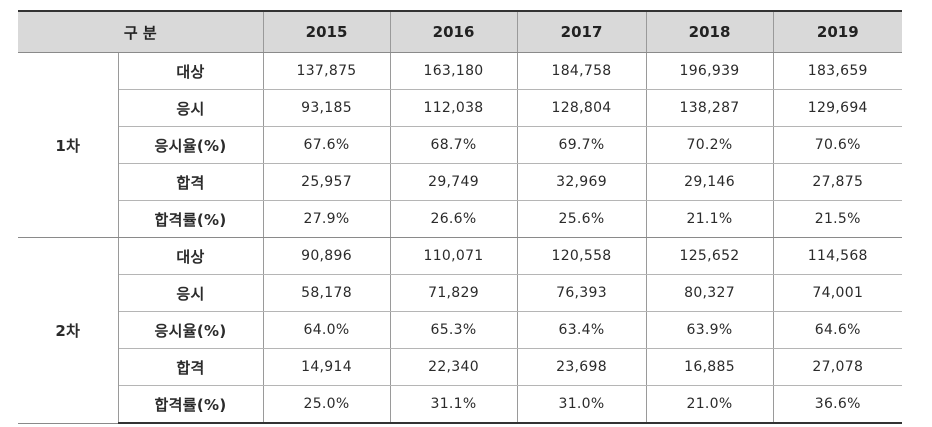 Image resolution: width=932 pixels, height=427 pixels. Describe the element at coordinates (326, 71) in the screenshot. I see `table-cell: 137,875` at that location.